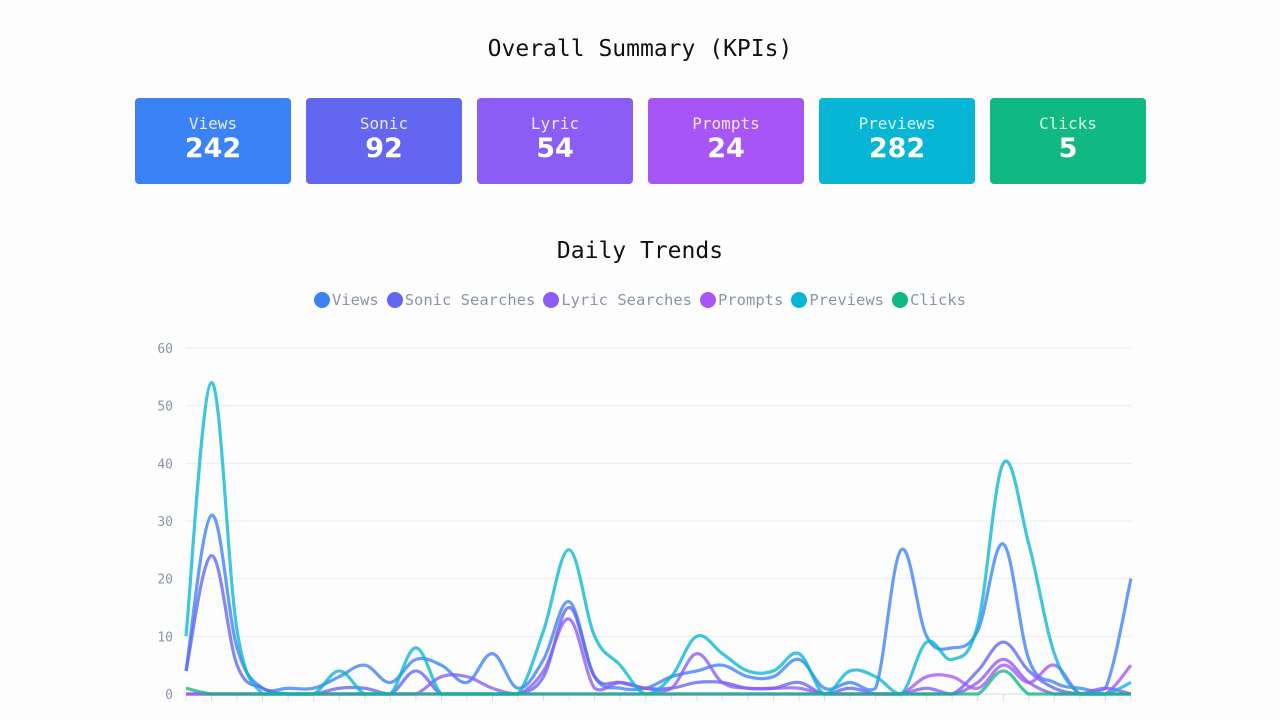  I want to click on y-tick-label: 10, so click(165, 637).